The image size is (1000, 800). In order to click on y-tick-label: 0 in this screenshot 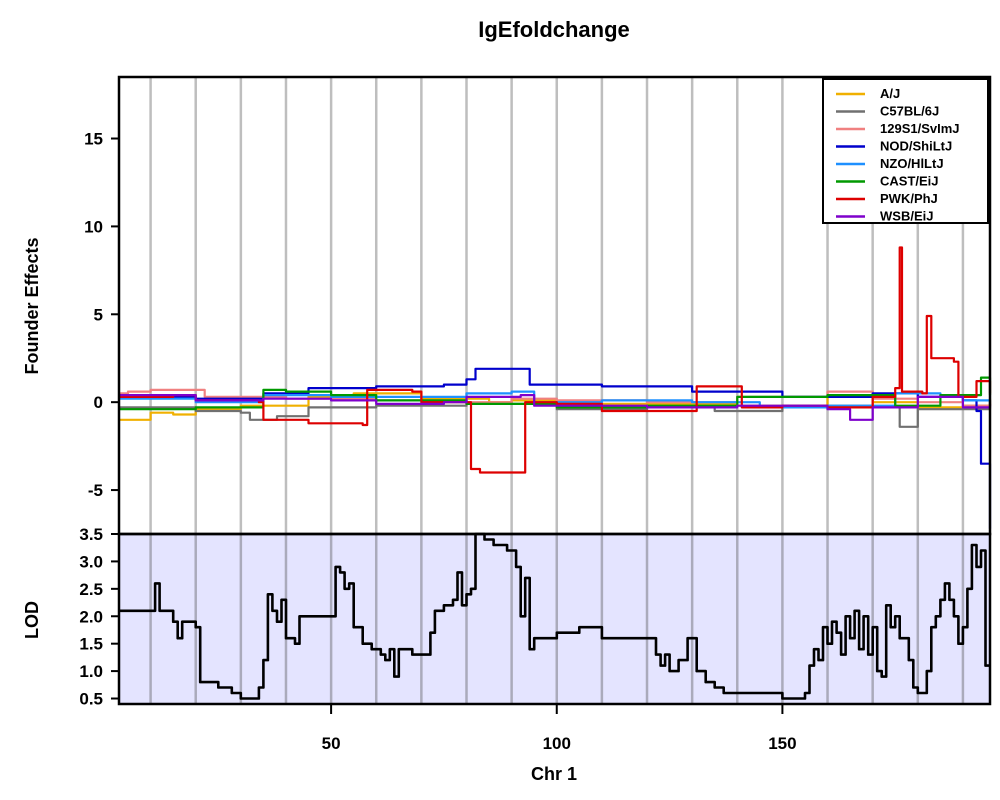, I will do `click(98, 402)`.